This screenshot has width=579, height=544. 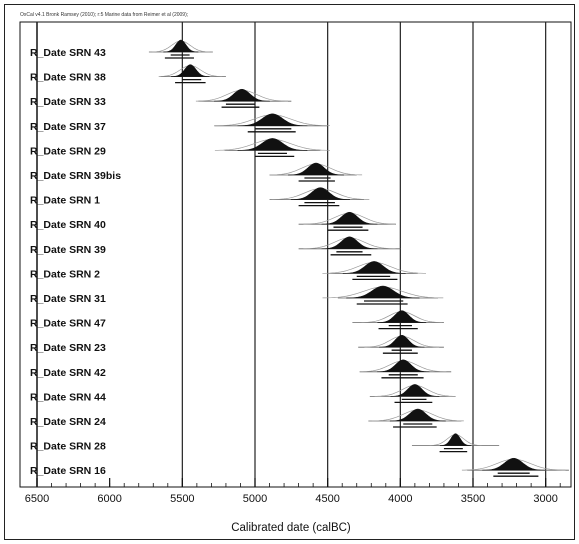 What do you see at coordinates (68, 127) in the screenshot?
I see `date-label: R_Date SRN 37` at bounding box center [68, 127].